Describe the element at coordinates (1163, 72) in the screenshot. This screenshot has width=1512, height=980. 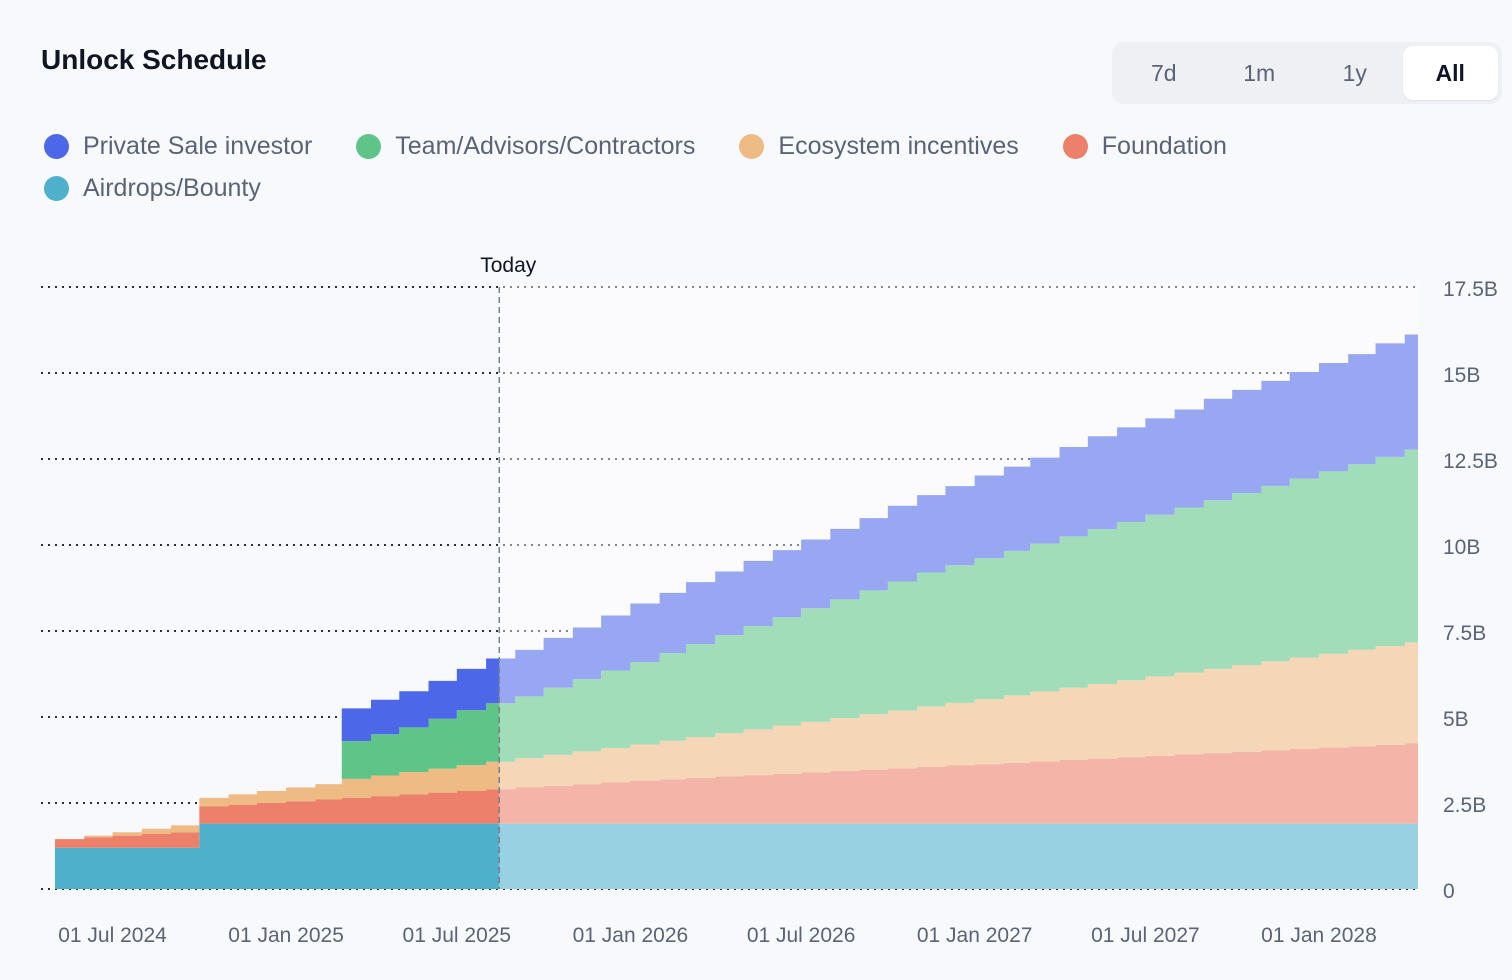
I see `range-tab-7d: 7d` at that location.